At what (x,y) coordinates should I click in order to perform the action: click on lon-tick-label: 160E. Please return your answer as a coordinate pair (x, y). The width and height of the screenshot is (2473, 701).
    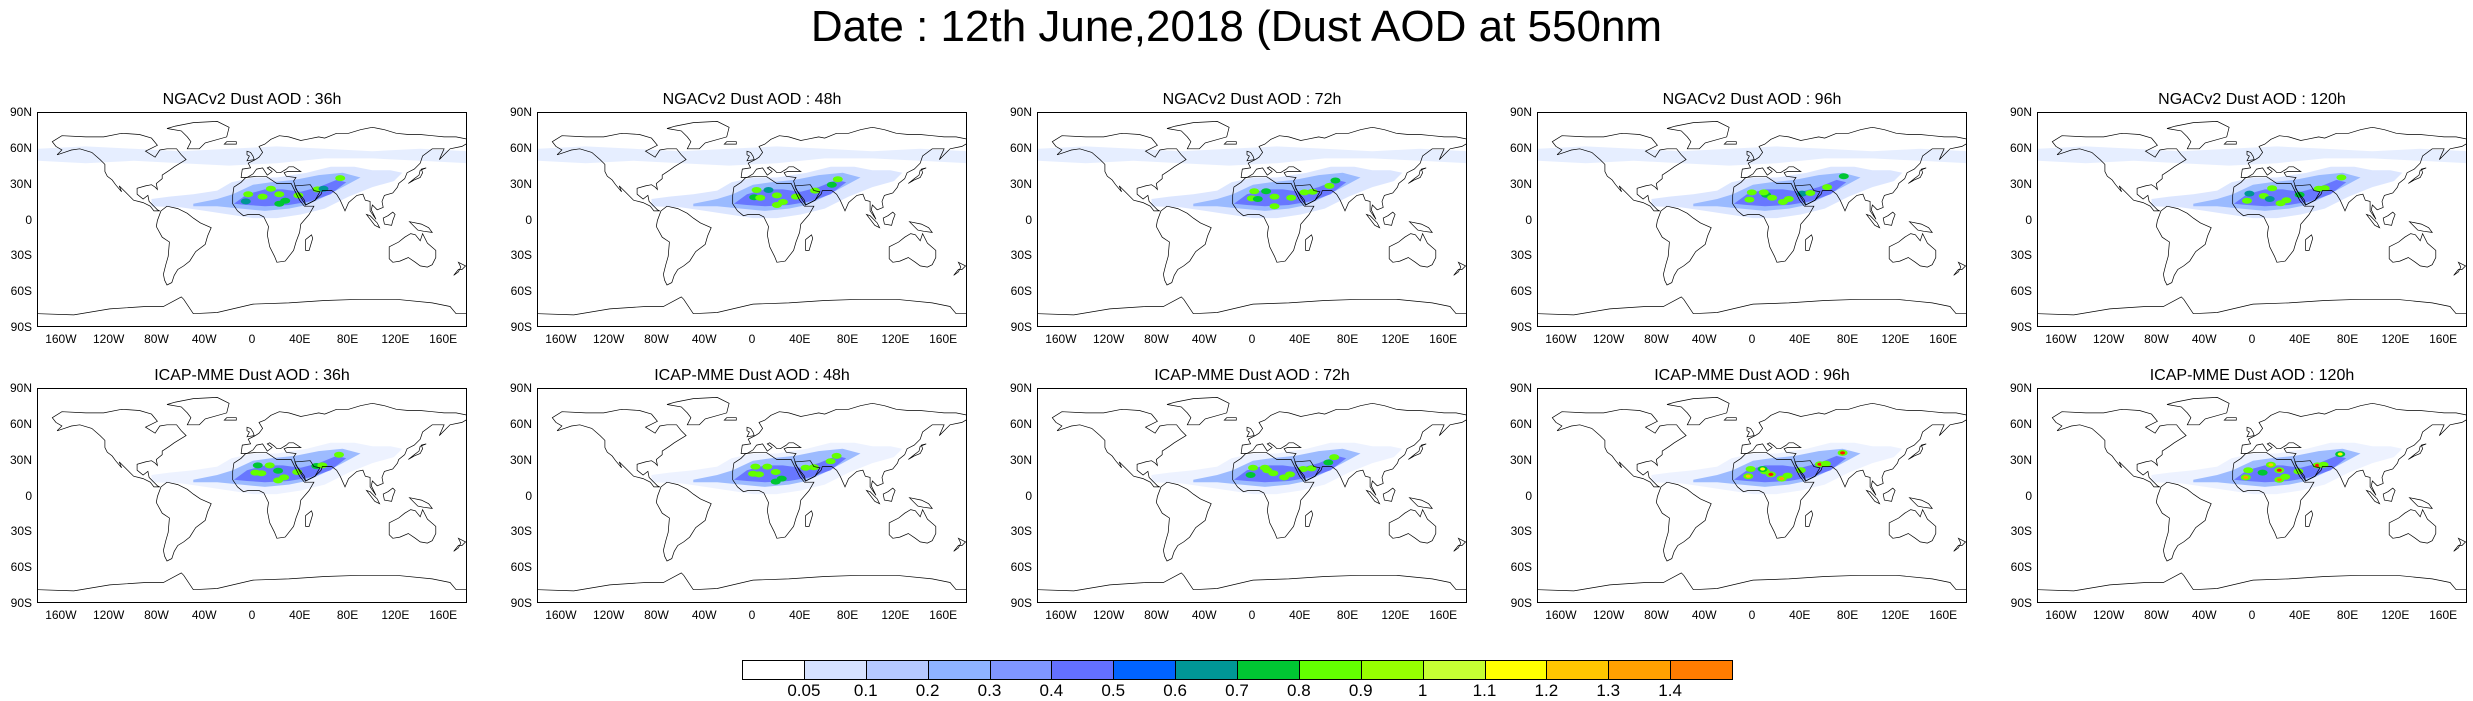
    Looking at the image, I should click on (2443, 615).